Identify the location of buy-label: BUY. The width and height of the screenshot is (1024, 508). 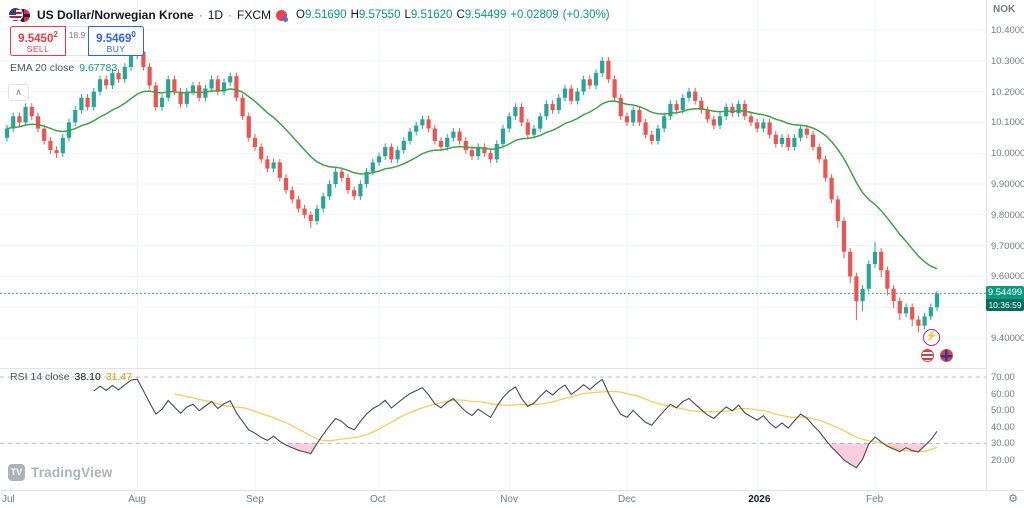
(116, 48).